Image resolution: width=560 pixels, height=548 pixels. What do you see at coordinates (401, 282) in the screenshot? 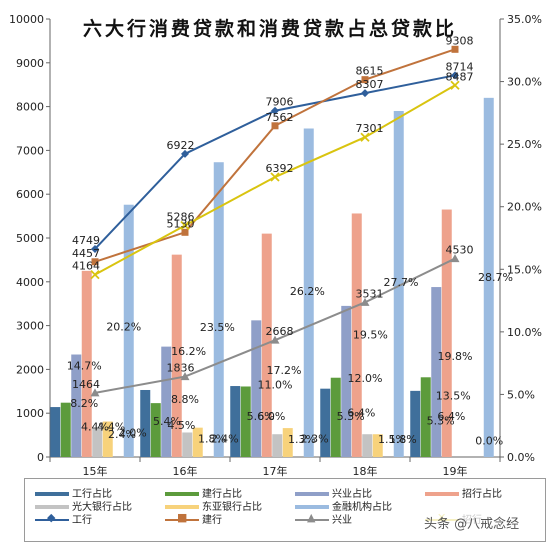
I see `percent-label: 27.7%` at bounding box center [401, 282].